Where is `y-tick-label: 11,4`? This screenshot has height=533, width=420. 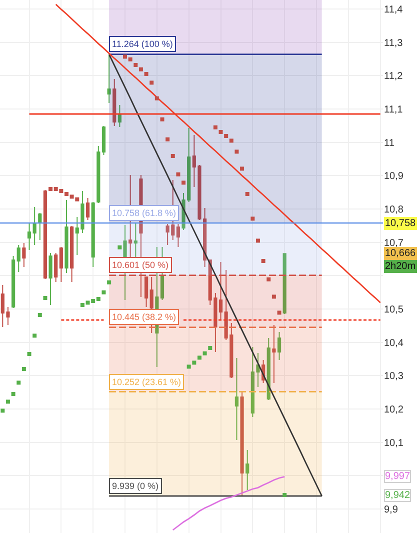
y-tick-label: 11,4 is located at coordinates (394, 10).